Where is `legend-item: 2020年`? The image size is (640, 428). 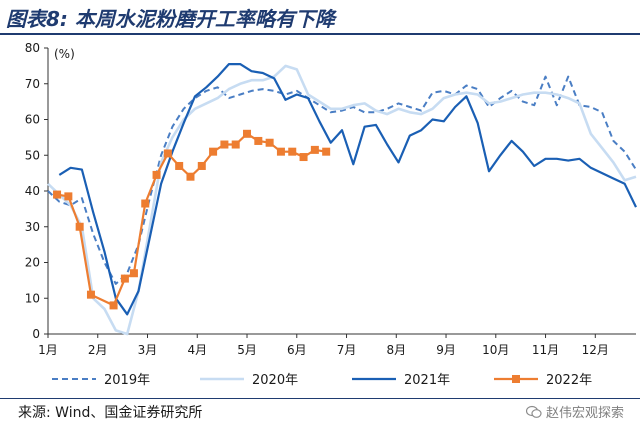
legend-item: 2020年 is located at coordinates (249, 380).